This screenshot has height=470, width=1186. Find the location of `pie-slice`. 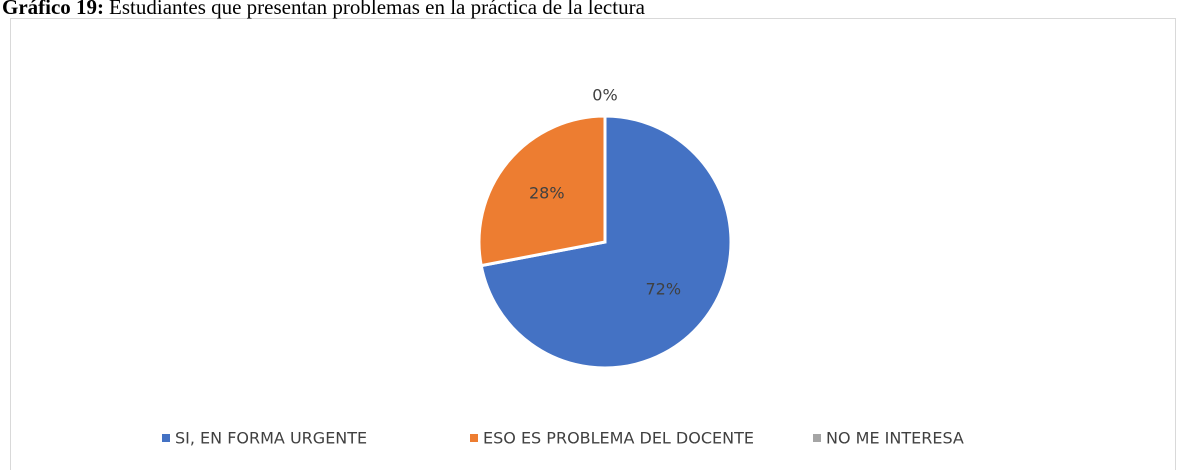

pie-slice is located at coordinates (542, 191).